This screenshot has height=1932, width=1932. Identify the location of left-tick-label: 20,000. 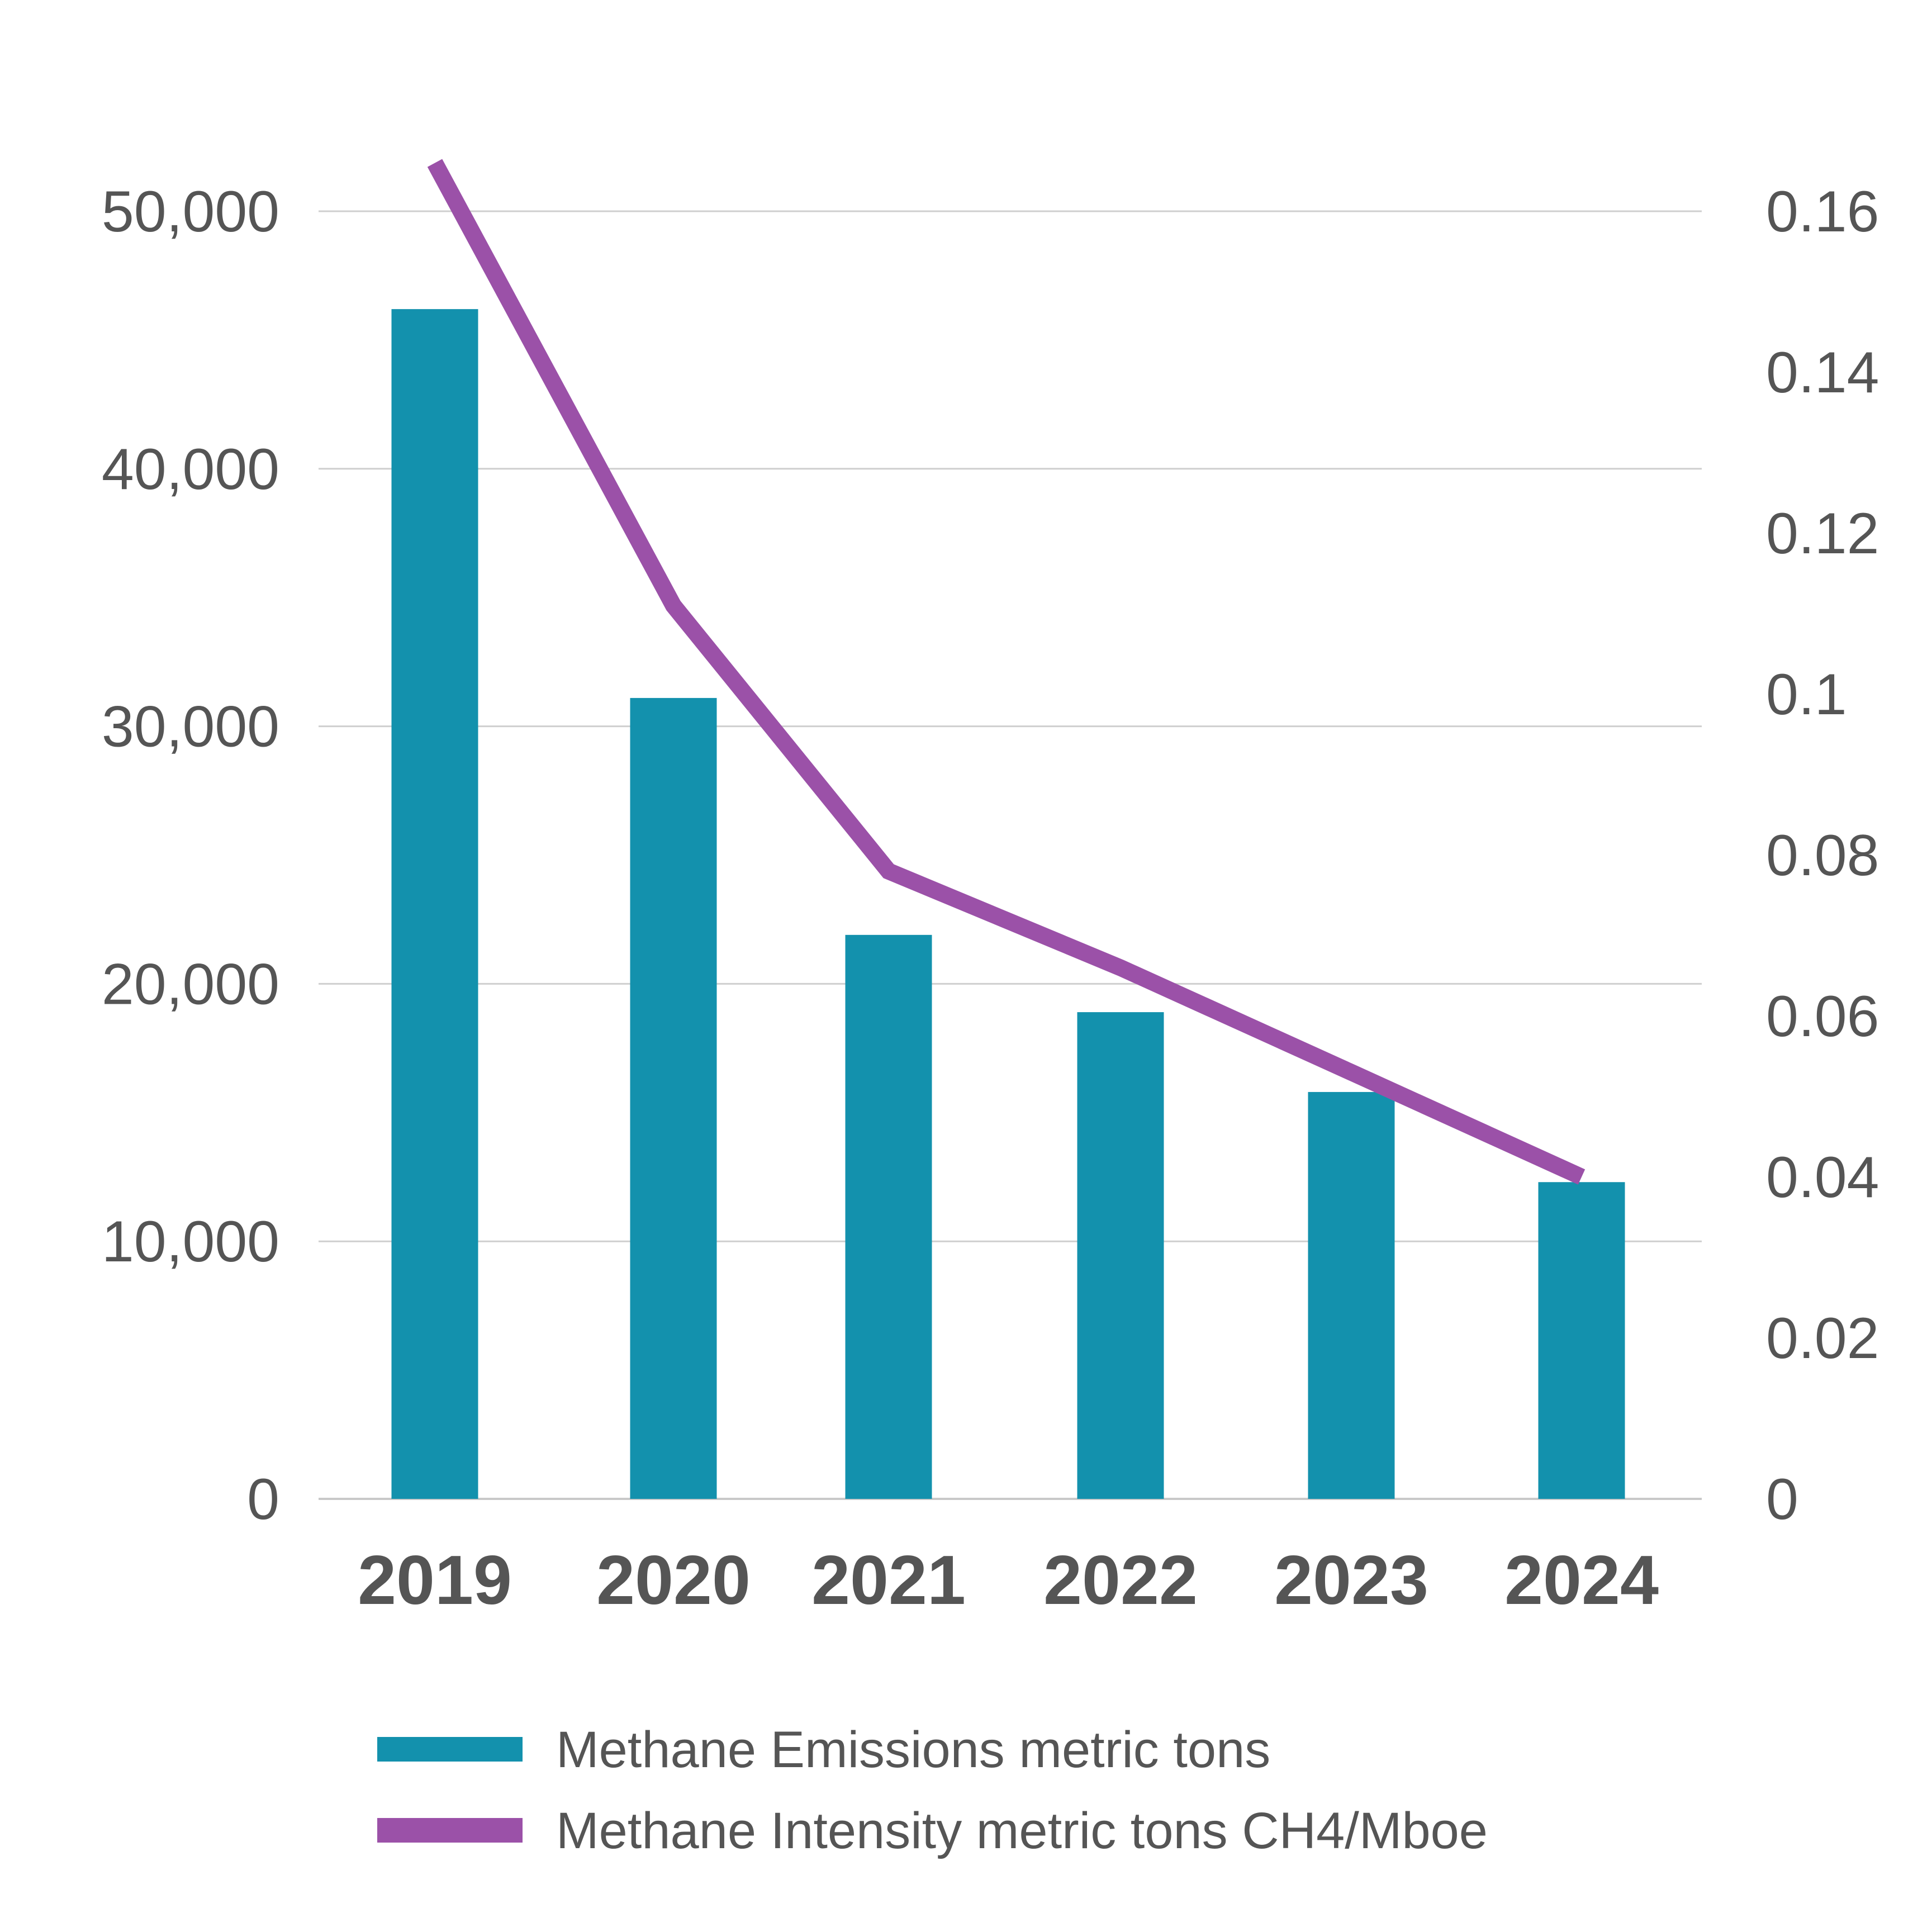
(190, 985).